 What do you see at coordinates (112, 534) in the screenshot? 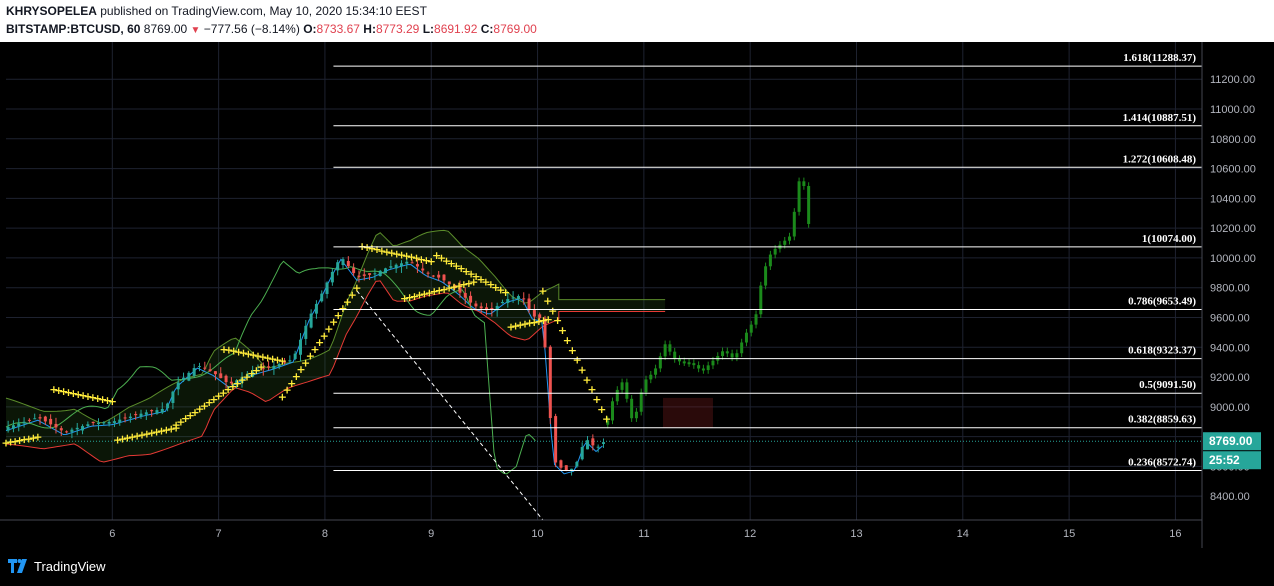
I see `time-tick-label: 6` at bounding box center [112, 534].